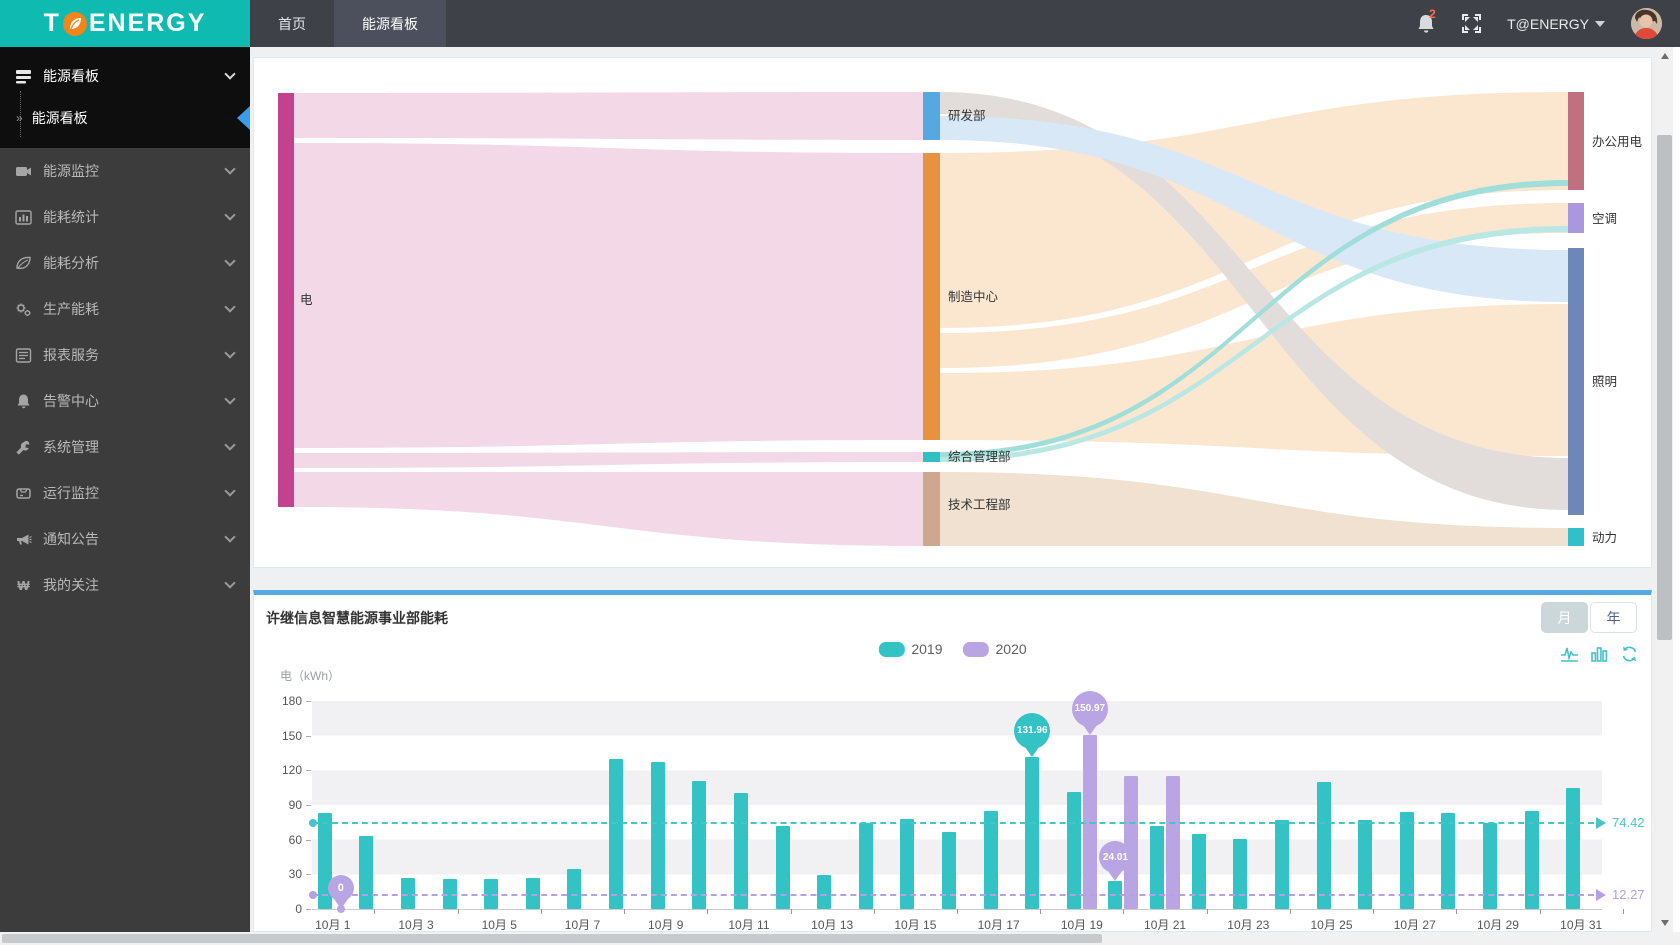  What do you see at coordinates (1081, 925) in the screenshot?
I see `x-tick-label: 10月 19` at bounding box center [1081, 925].